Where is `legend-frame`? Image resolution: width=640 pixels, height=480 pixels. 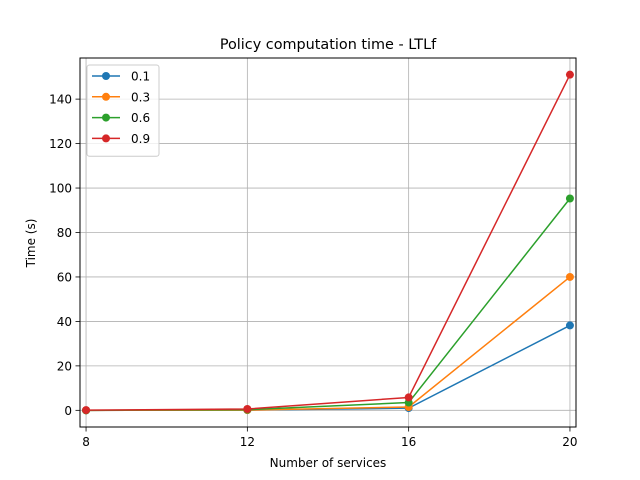 legend-frame is located at coordinates (123, 110).